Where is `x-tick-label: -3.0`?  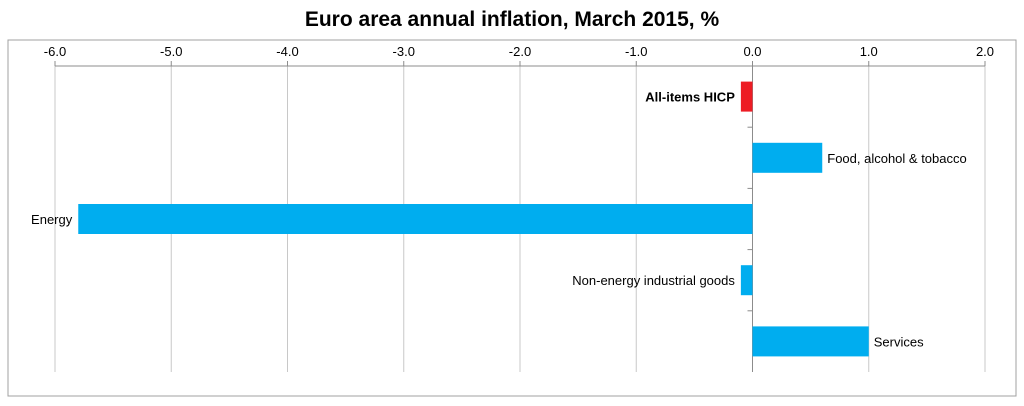 x-tick-label: -3.0 is located at coordinates (404, 51).